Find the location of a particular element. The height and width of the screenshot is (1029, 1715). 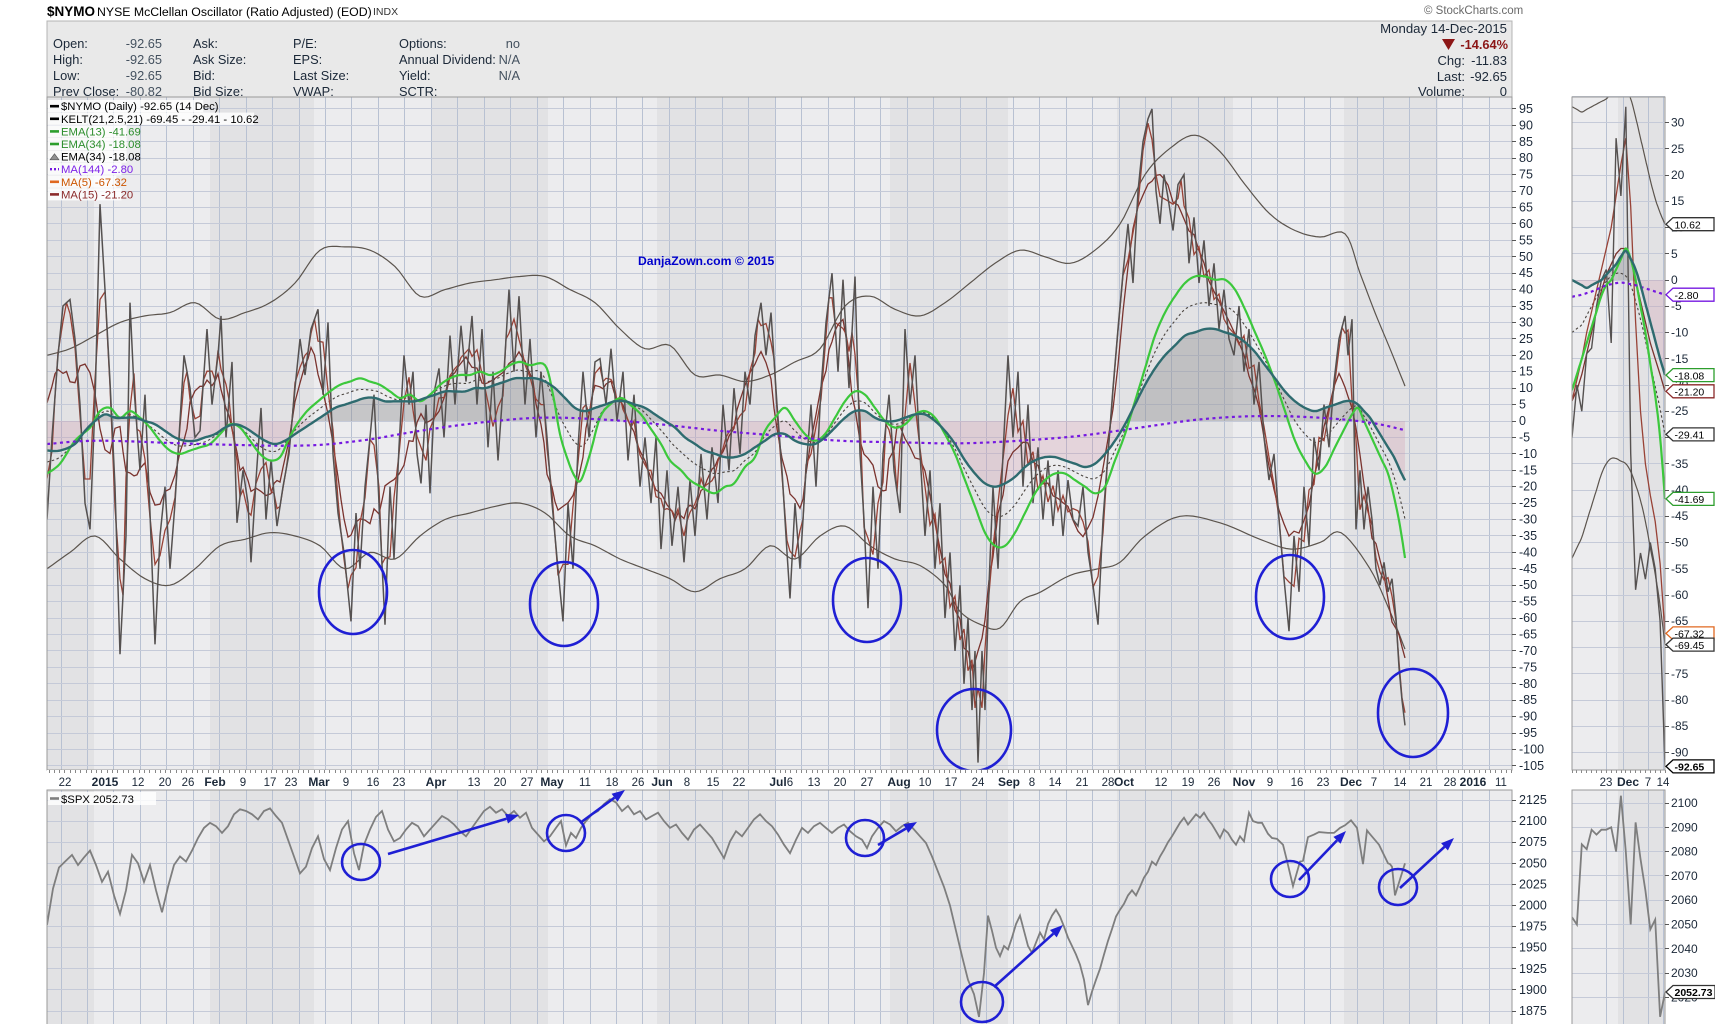

svg-text: 80 is located at coordinates (1526, 158).